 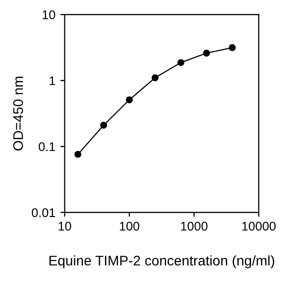 What do you see at coordinates (44, 213) in the screenshot?
I see `y-tick-label: 0.01` at bounding box center [44, 213].